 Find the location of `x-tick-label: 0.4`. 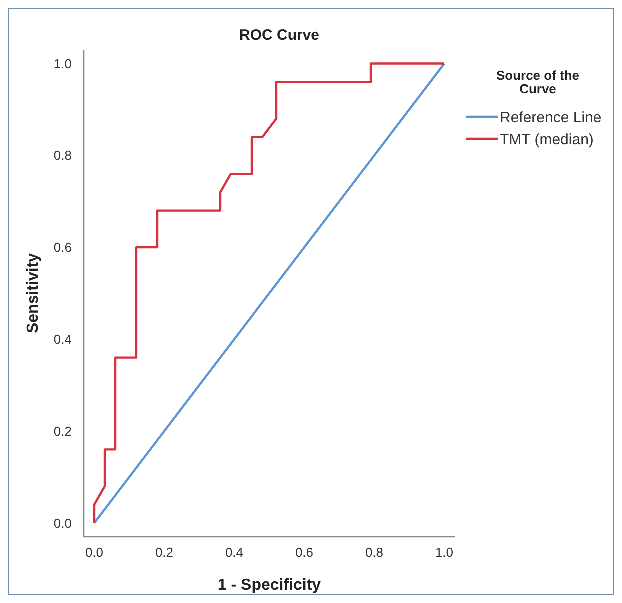

x-tick-label: 0.4 is located at coordinates (234, 552).